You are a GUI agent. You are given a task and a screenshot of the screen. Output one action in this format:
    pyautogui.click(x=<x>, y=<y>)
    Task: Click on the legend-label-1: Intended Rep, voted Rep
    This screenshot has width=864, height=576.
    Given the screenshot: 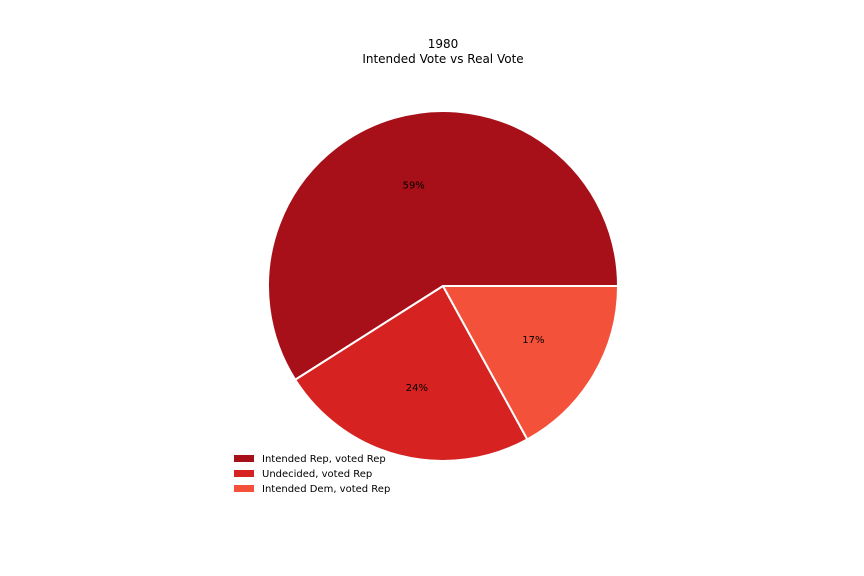 What is the action you would take?
    pyautogui.click(x=324, y=459)
    